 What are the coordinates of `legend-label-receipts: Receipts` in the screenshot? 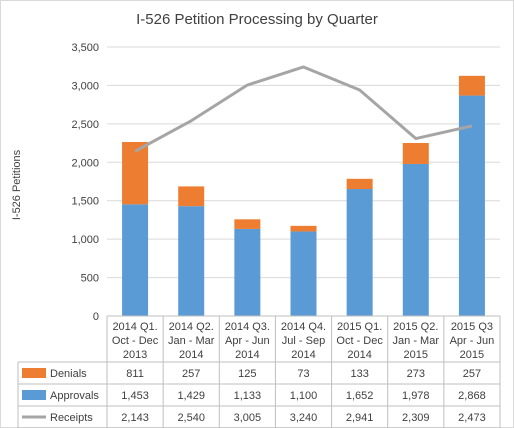 It's located at (71, 418).